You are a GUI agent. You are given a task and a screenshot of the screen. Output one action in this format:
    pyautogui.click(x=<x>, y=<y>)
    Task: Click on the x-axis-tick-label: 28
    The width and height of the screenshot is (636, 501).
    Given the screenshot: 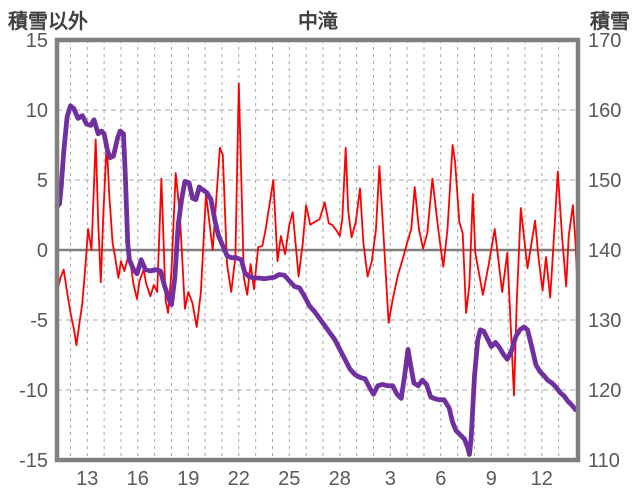 What is the action you would take?
    pyautogui.click(x=340, y=479)
    